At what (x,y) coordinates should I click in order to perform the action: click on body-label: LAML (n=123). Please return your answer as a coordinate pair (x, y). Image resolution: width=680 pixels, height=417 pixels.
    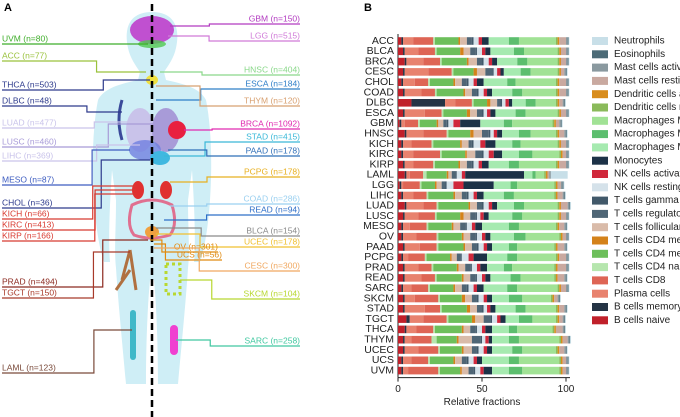
    Looking at the image, I should click on (29, 367).